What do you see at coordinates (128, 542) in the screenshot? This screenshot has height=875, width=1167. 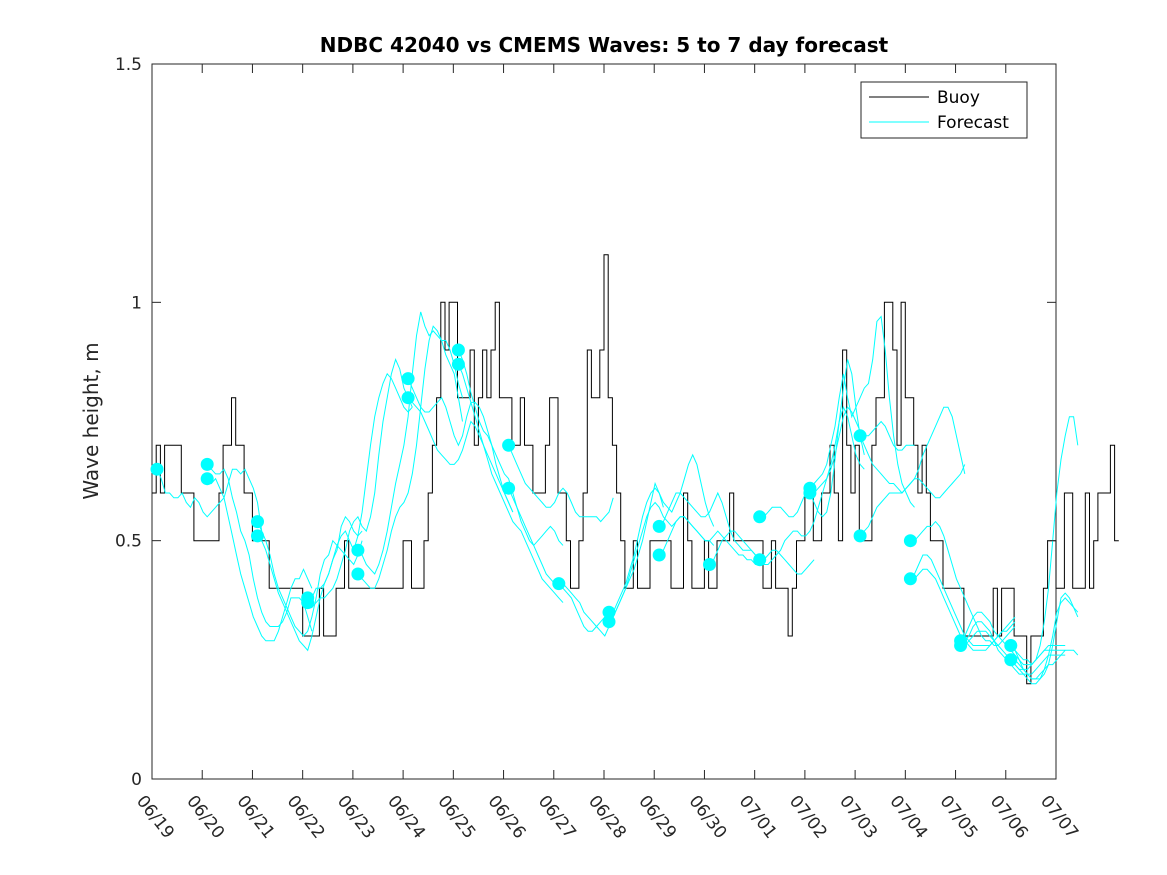 I see `y-tick-label: 0.5` at bounding box center [128, 542].